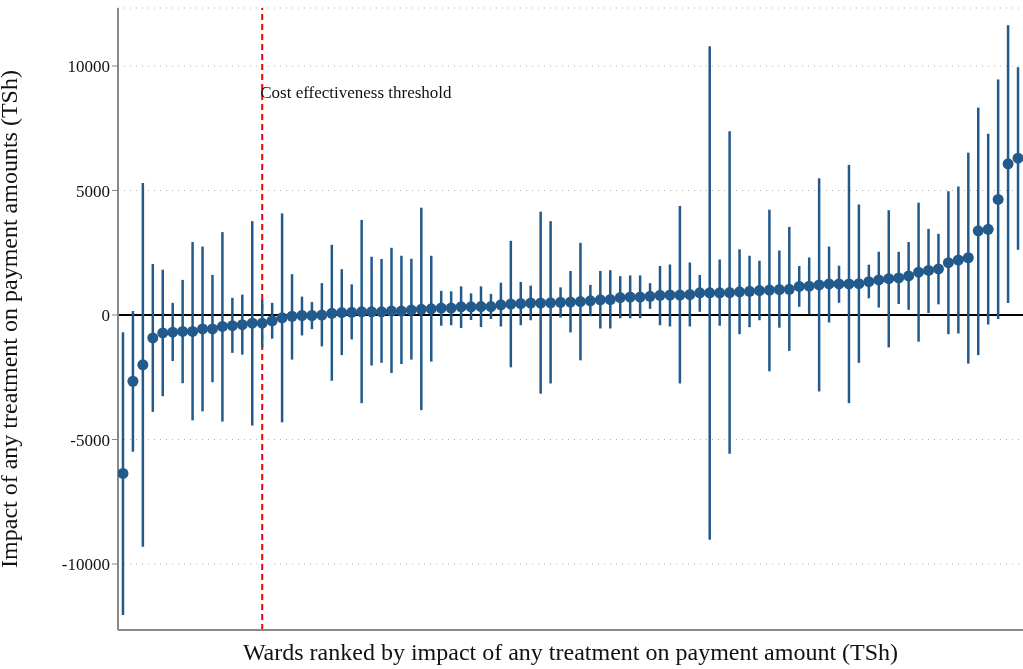 This screenshot has width=1023, height=669. What do you see at coordinates (105, 316) in the screenshot?
I see `y-tick-label: 0` at bounding box center [105, 316].